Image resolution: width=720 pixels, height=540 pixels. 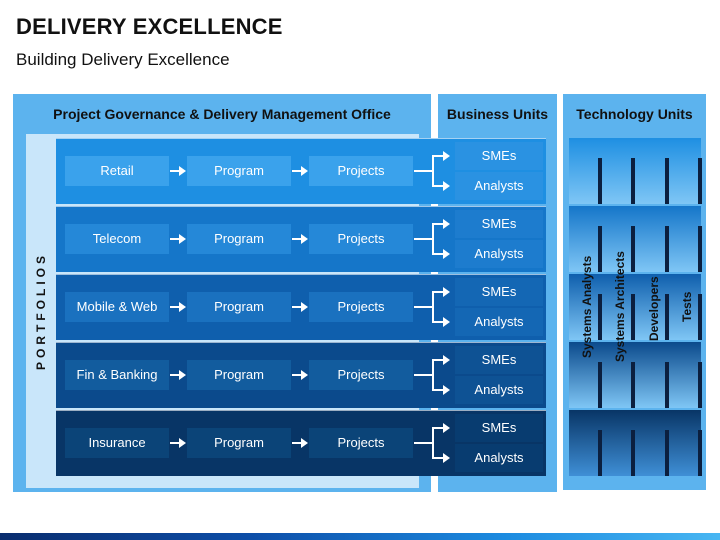 I want to click on pmo-header-bar, so click(x=222, y=114).